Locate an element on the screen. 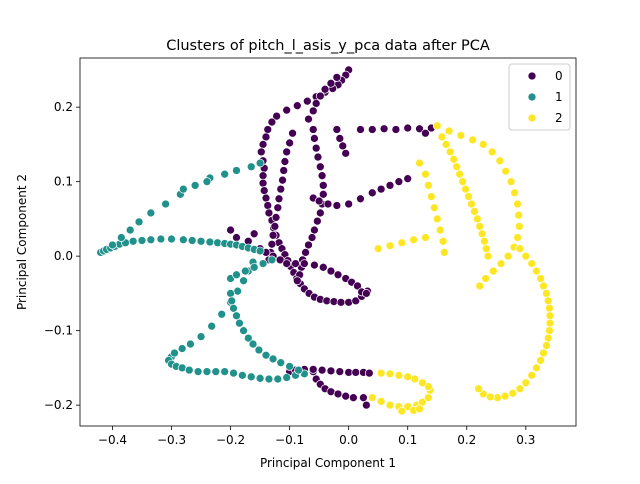 The height and width of the screenshot is (484, 640). y-axis-label: Principal Component 2 is located at coordinates (22, 242).